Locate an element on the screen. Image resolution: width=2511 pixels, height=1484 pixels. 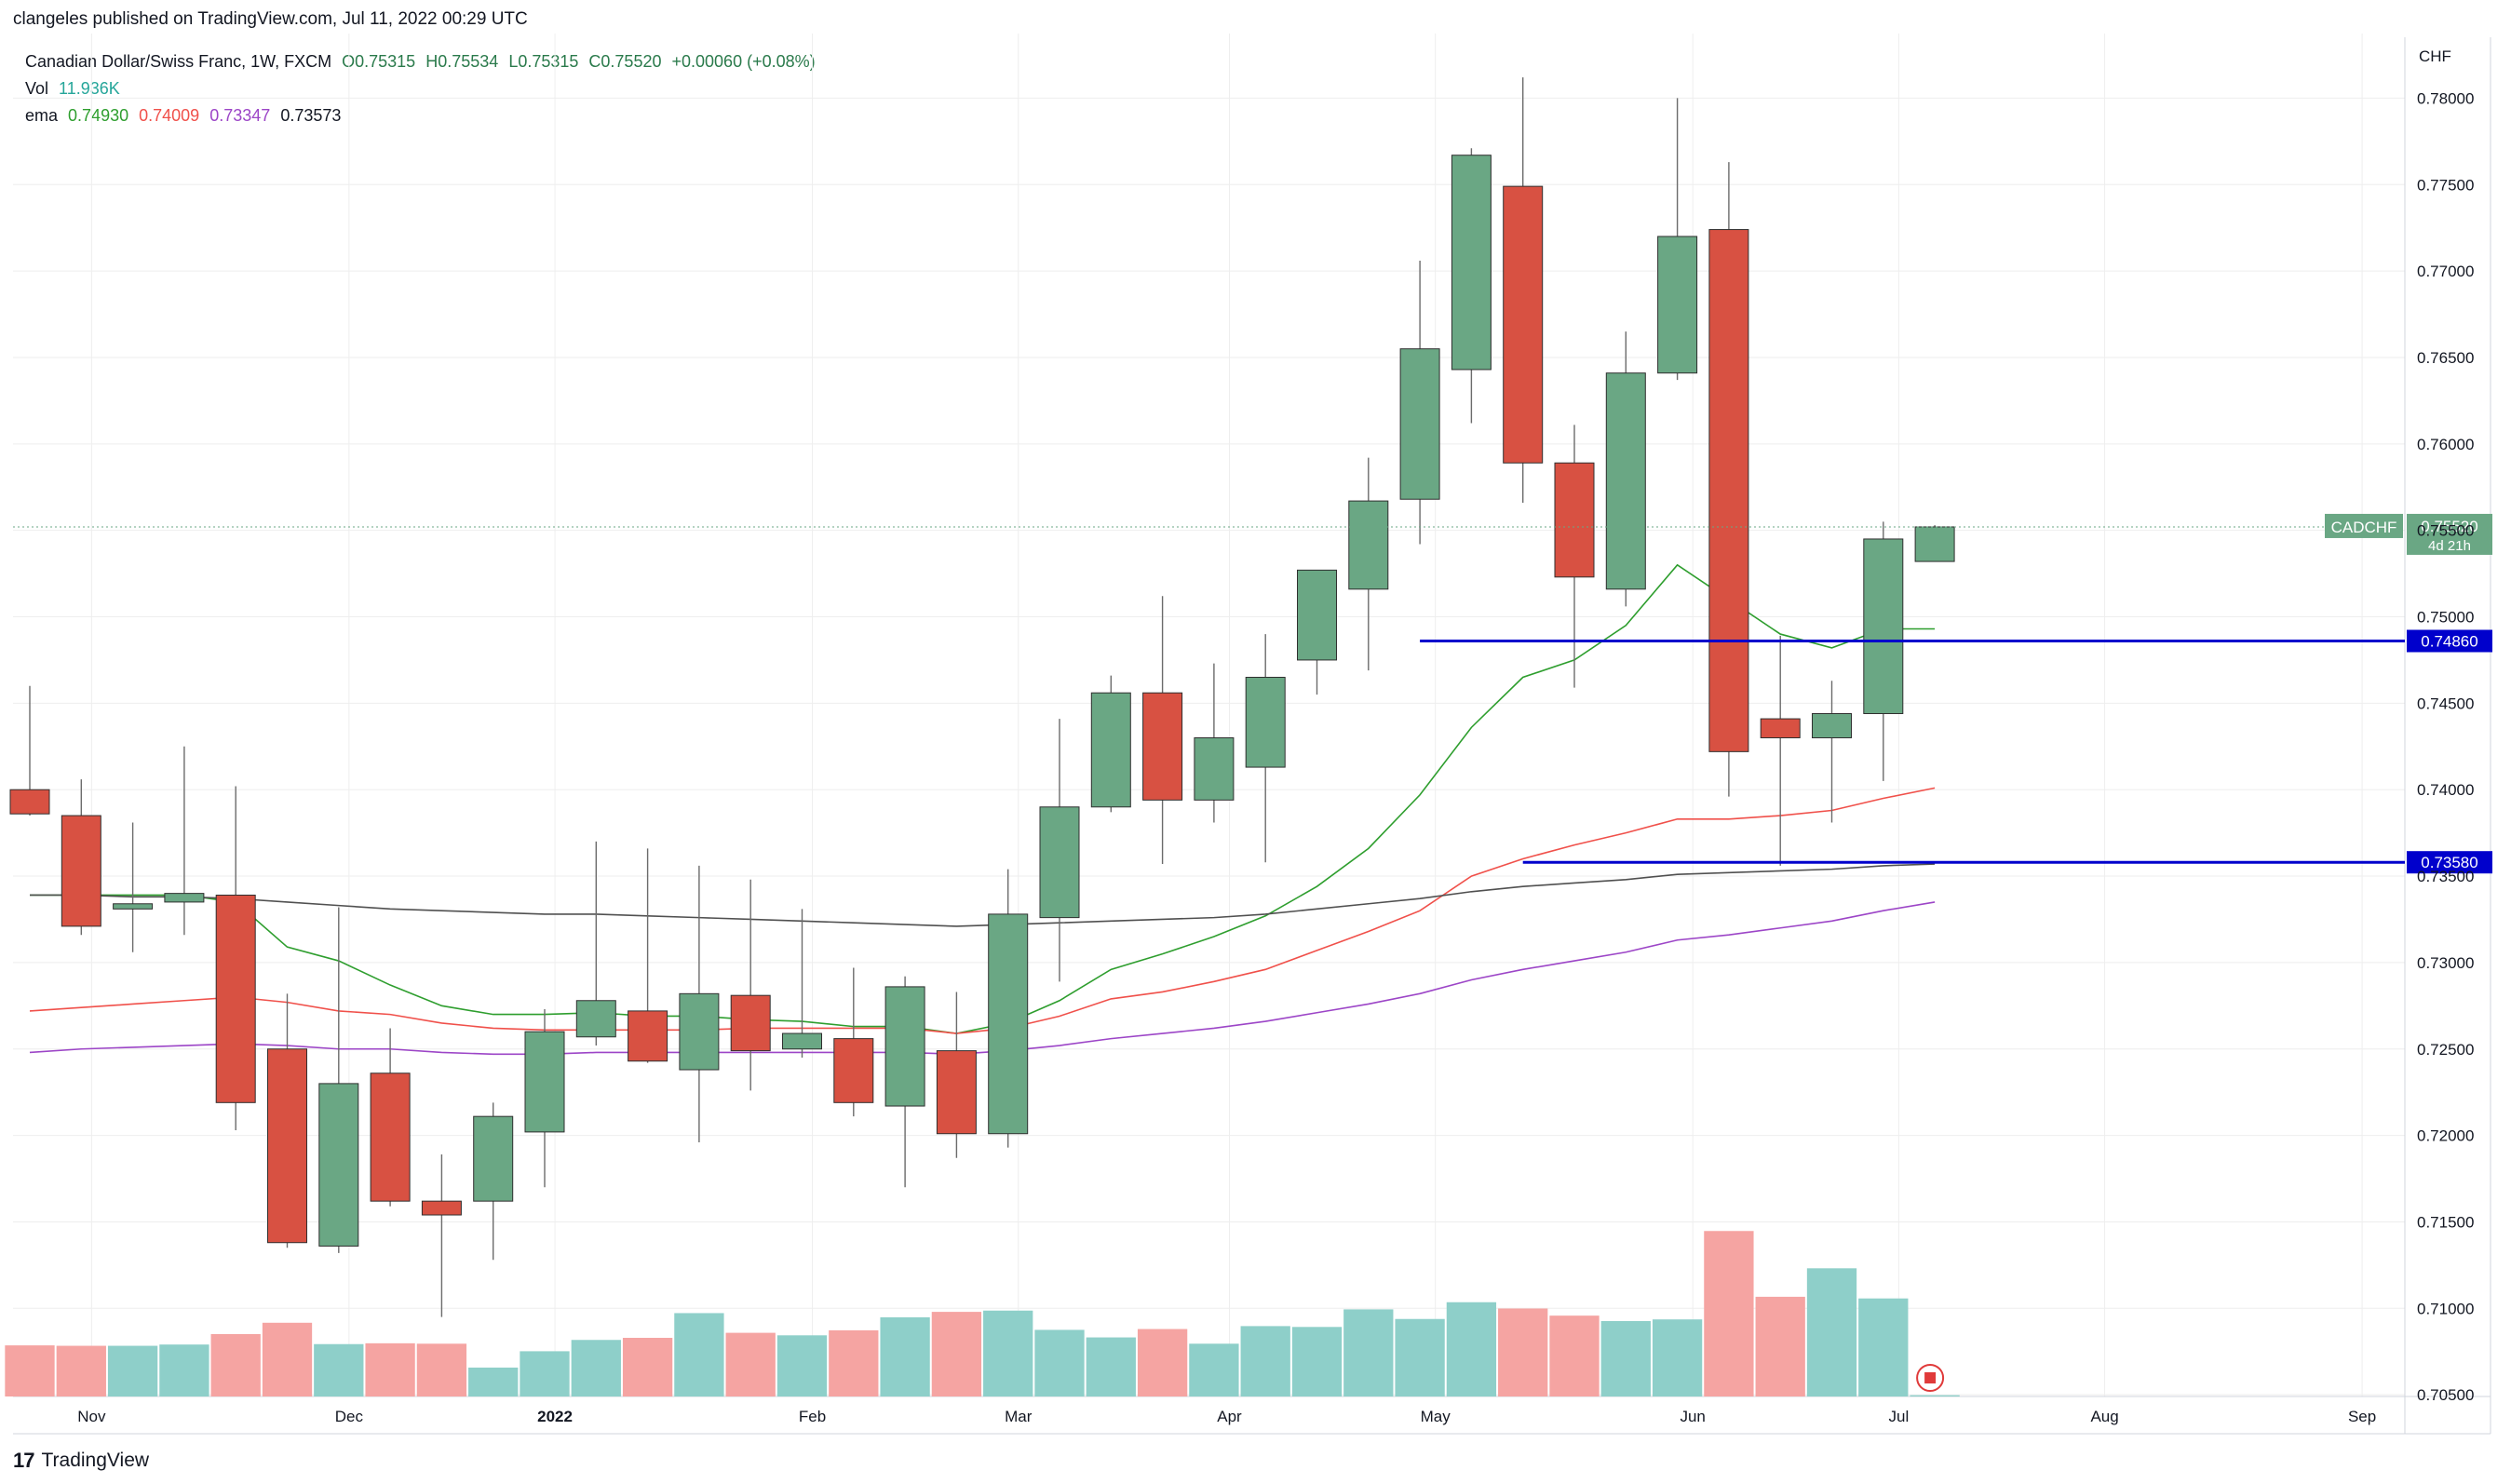
symbol-badge-bg is located at coordinates (2364, 525).